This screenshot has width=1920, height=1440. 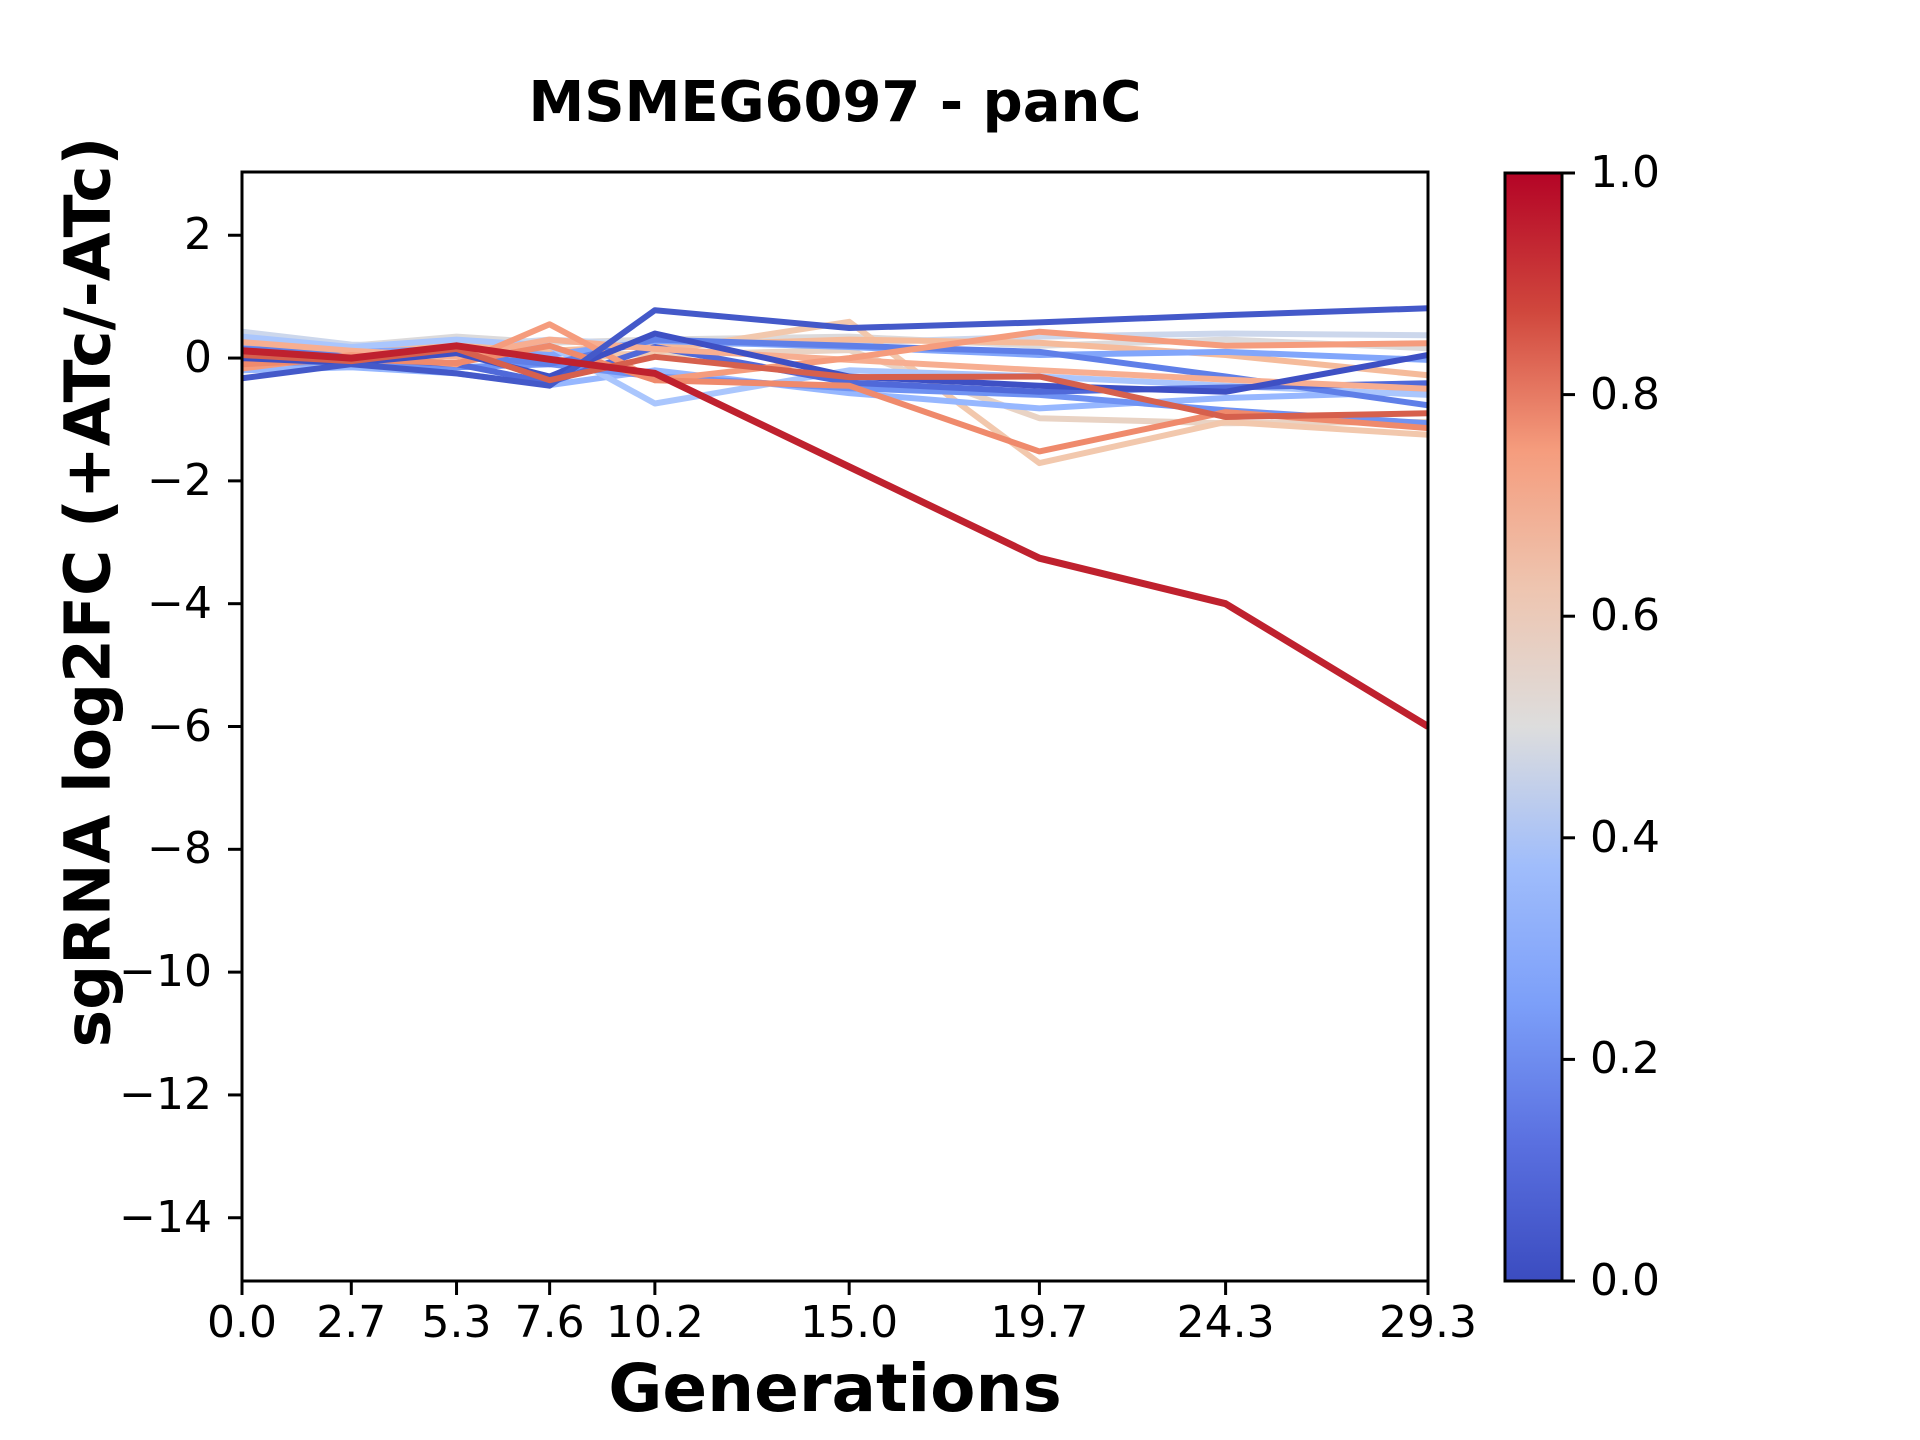 What do you see at coordinates (456, 1322) in the screenshot?
I see `x-tick-label: 5.3` at bounding box center [456, 1322].